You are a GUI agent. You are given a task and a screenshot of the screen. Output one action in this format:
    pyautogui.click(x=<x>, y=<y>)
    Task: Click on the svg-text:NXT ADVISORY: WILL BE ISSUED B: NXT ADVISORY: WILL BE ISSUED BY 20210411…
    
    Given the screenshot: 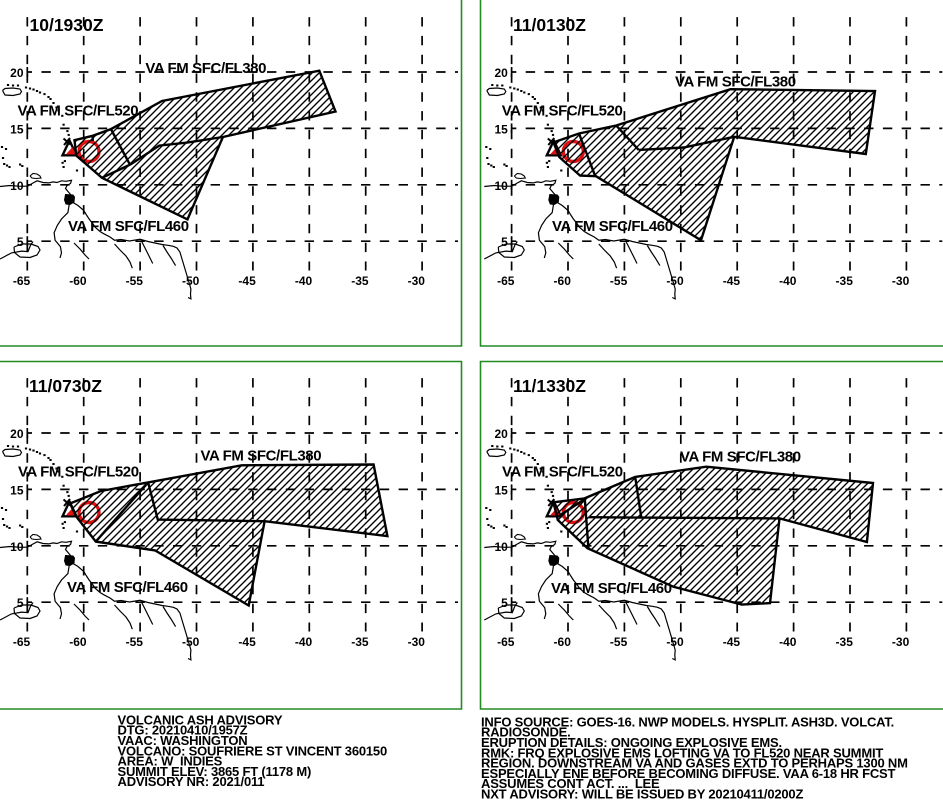 What is the action you would take?
    pyautogui.click(x=642, y=794)
    